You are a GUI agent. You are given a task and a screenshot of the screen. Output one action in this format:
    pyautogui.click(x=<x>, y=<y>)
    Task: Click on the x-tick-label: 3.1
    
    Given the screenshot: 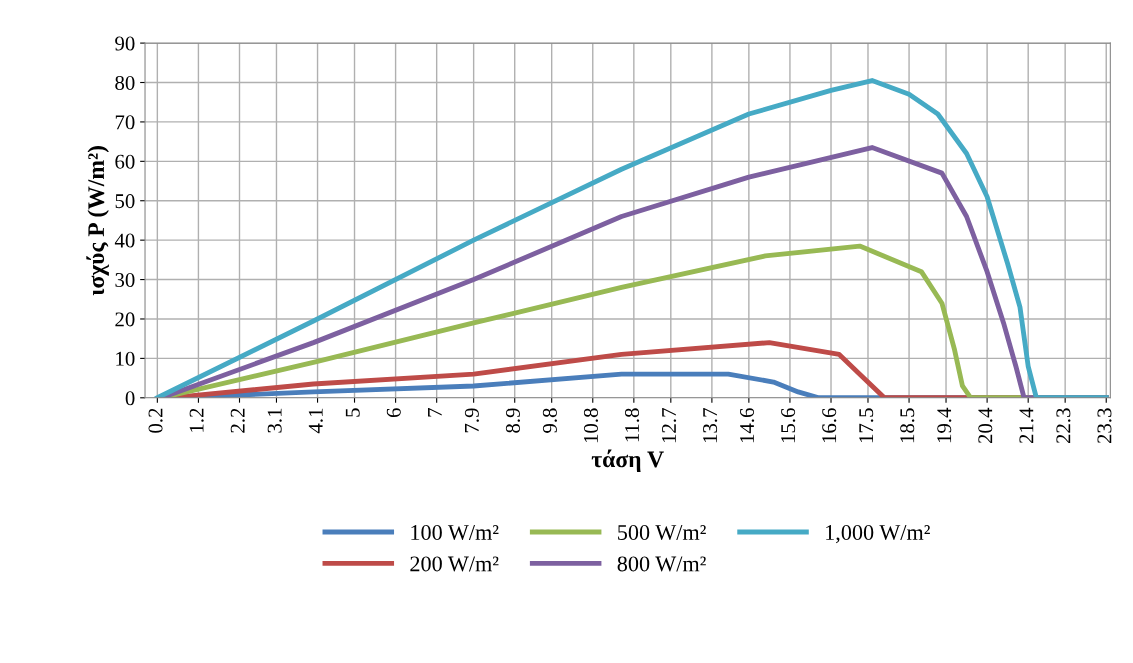 What is the action you would take?
    pyautogui.click(x=274, y=420)
    